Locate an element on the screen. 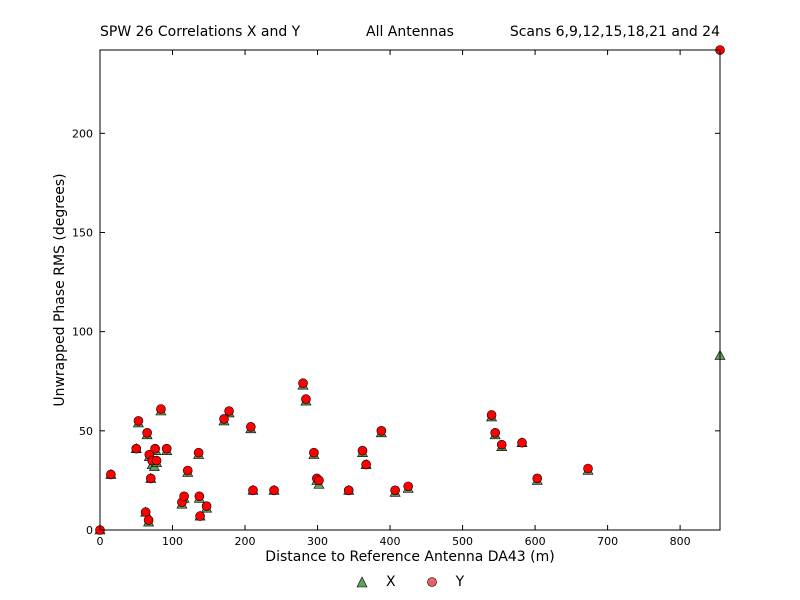 This screenshot has height=600, width=800. circle-marker-icon is located at coordinates (431, 582).